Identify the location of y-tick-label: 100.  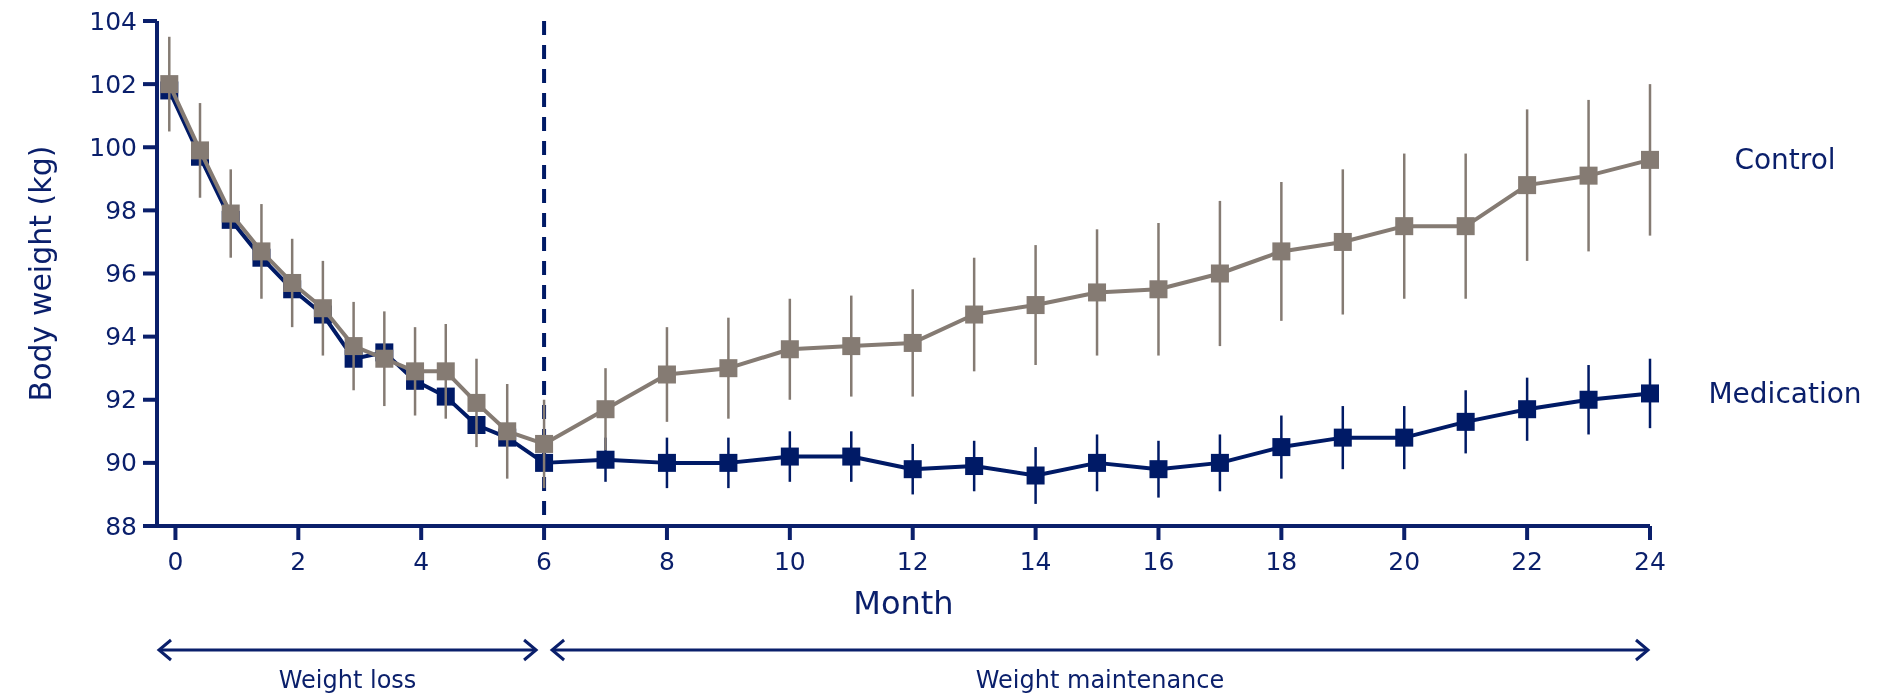
(113, 147).